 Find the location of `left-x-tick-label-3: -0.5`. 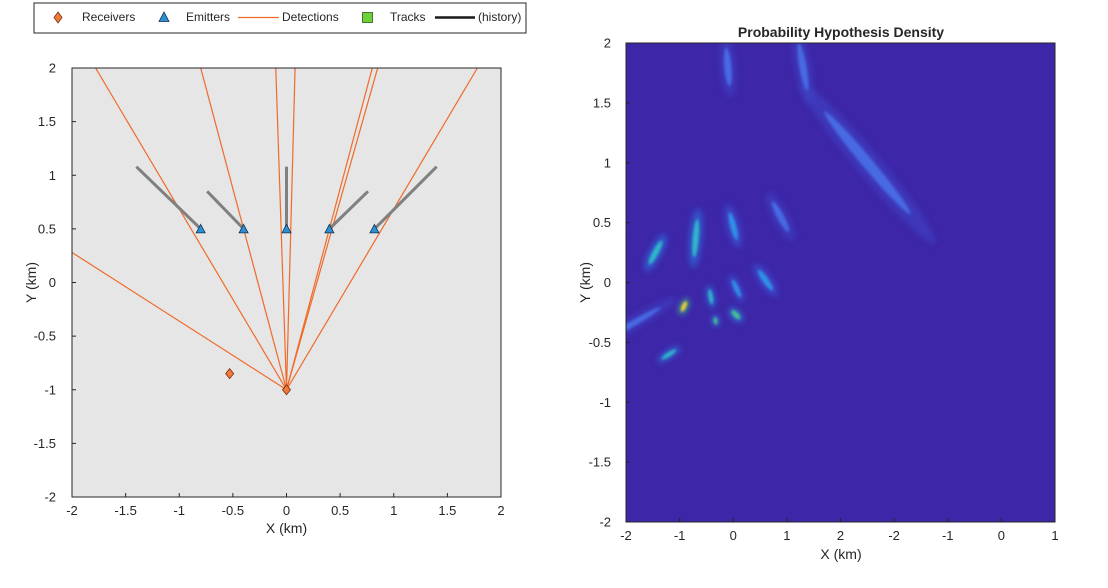

left-x-tick-label-3: -0.5 is located at coordinates (233, 510).